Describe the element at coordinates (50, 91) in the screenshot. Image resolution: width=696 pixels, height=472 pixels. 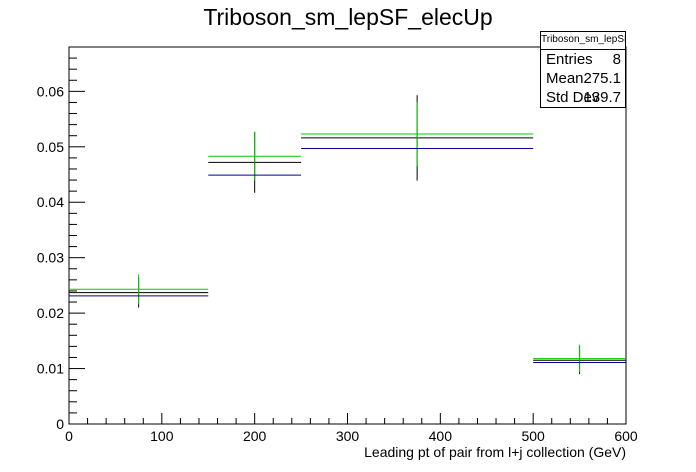
I see `y-tick-label: 0.06` at that location.